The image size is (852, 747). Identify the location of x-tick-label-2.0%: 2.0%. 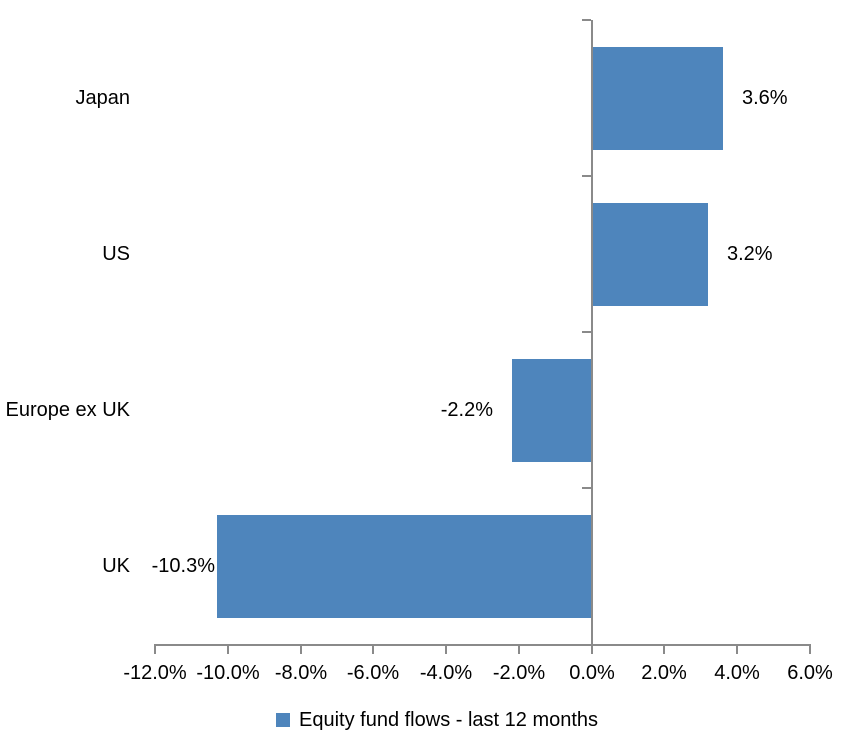
(664, 673).